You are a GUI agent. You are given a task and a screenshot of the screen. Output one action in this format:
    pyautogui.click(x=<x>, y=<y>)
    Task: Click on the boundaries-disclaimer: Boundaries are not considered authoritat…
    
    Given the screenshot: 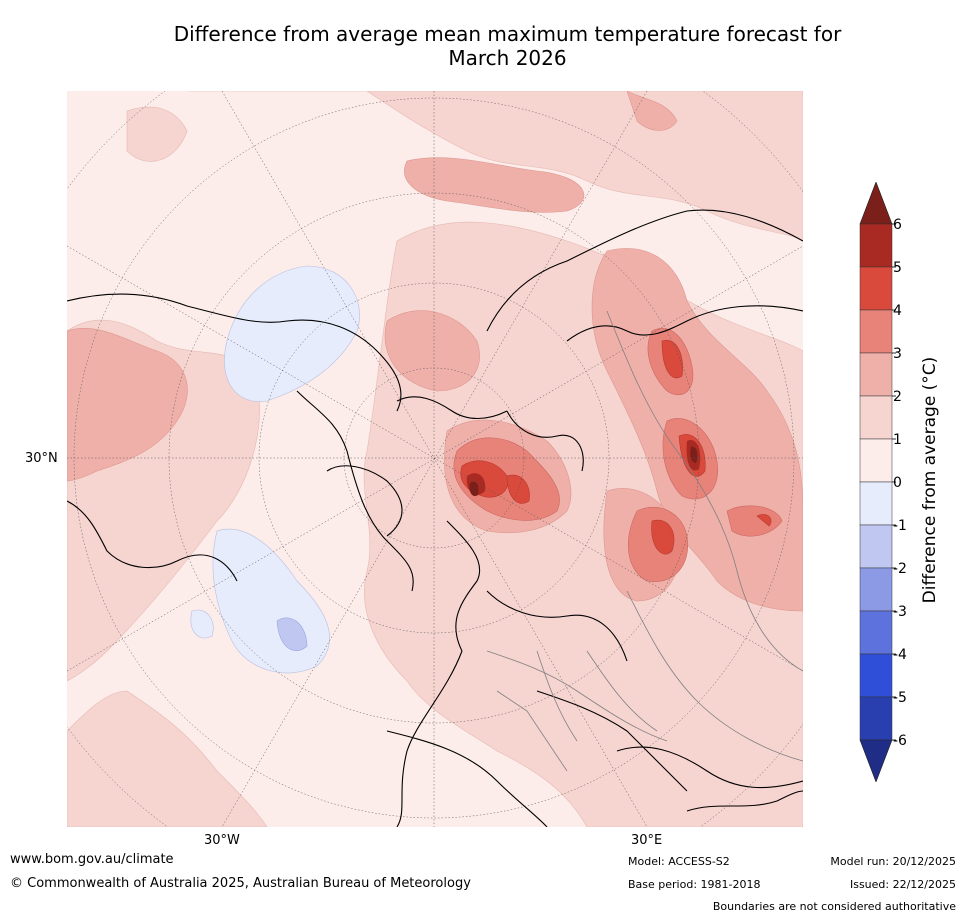 What is the action you would take?
    pyautogui.click(x=834, y=906)
    